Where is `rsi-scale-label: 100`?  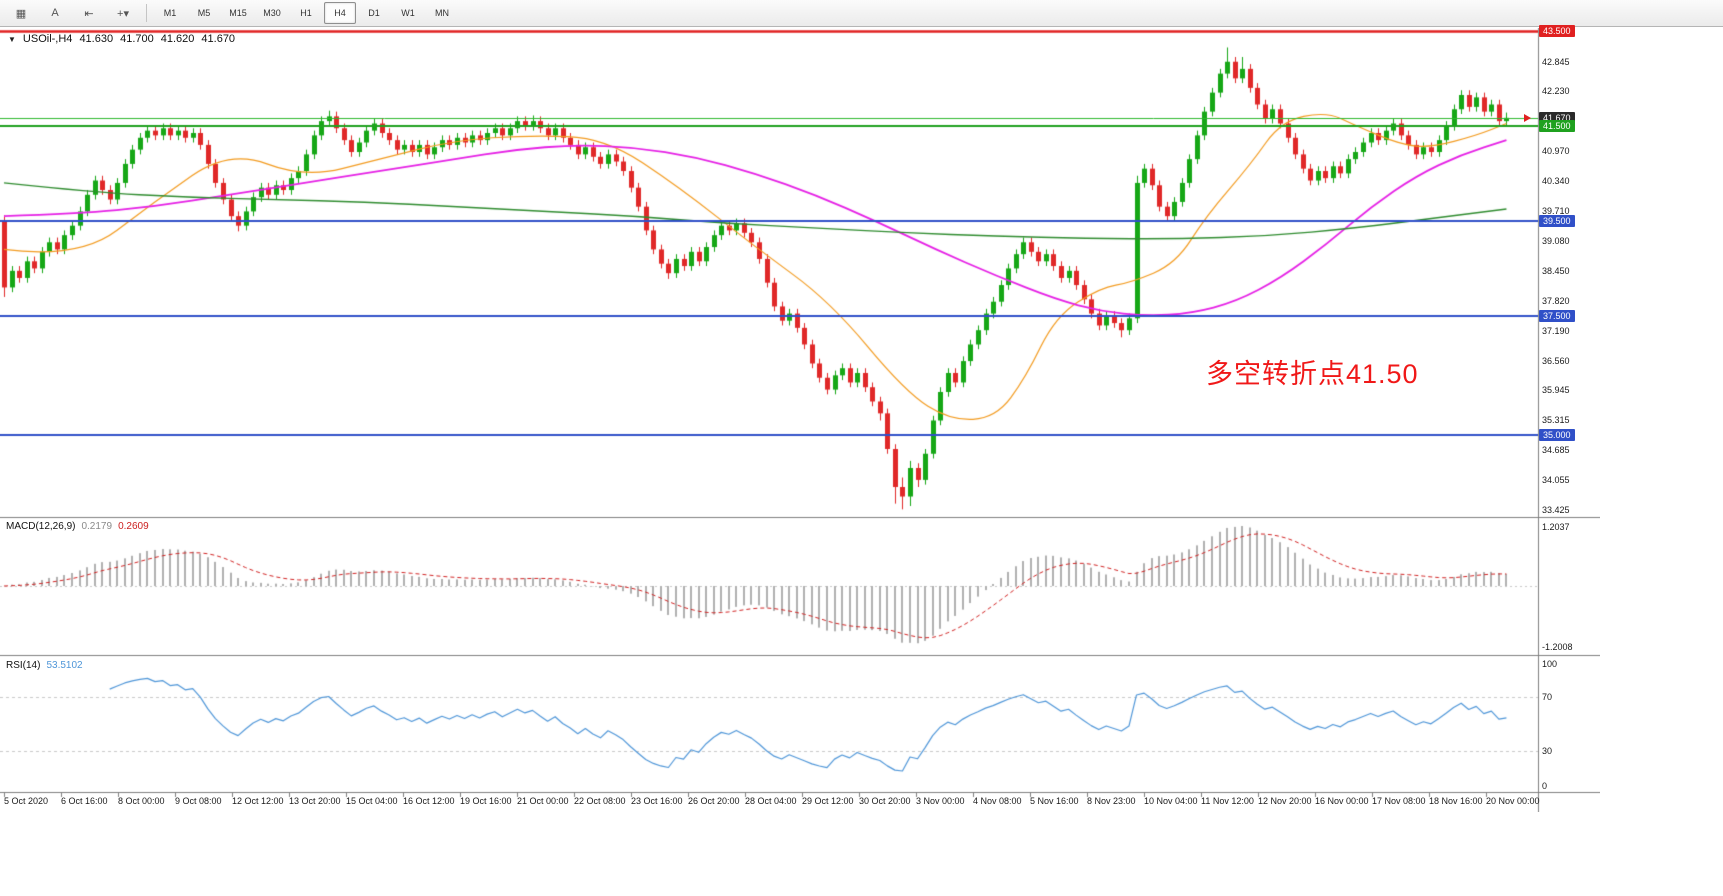
rsi-scale-label: 100 is located at coordinates (1550, 664).